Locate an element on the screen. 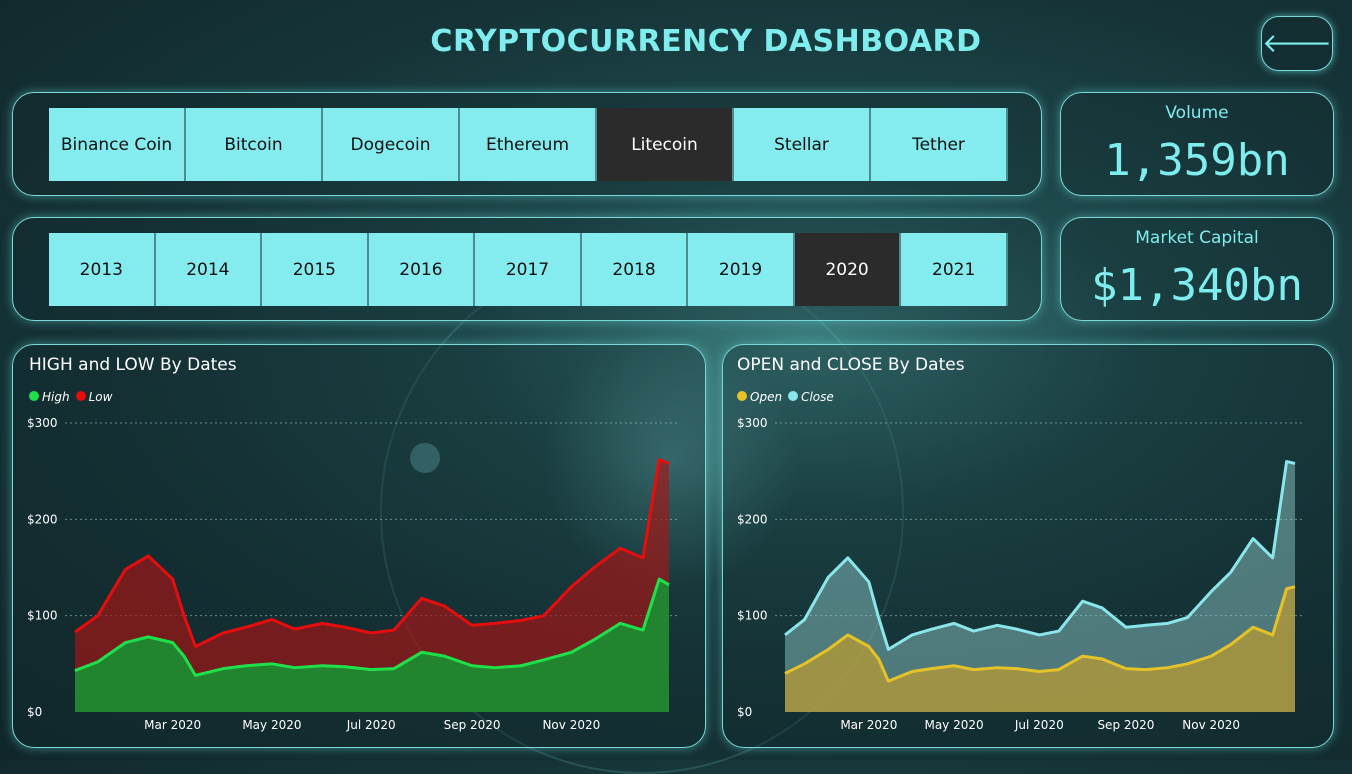 Image resolution: width=1352 pixels, height=774 pixels. legend-high: High is located at coordinates (49, 397).